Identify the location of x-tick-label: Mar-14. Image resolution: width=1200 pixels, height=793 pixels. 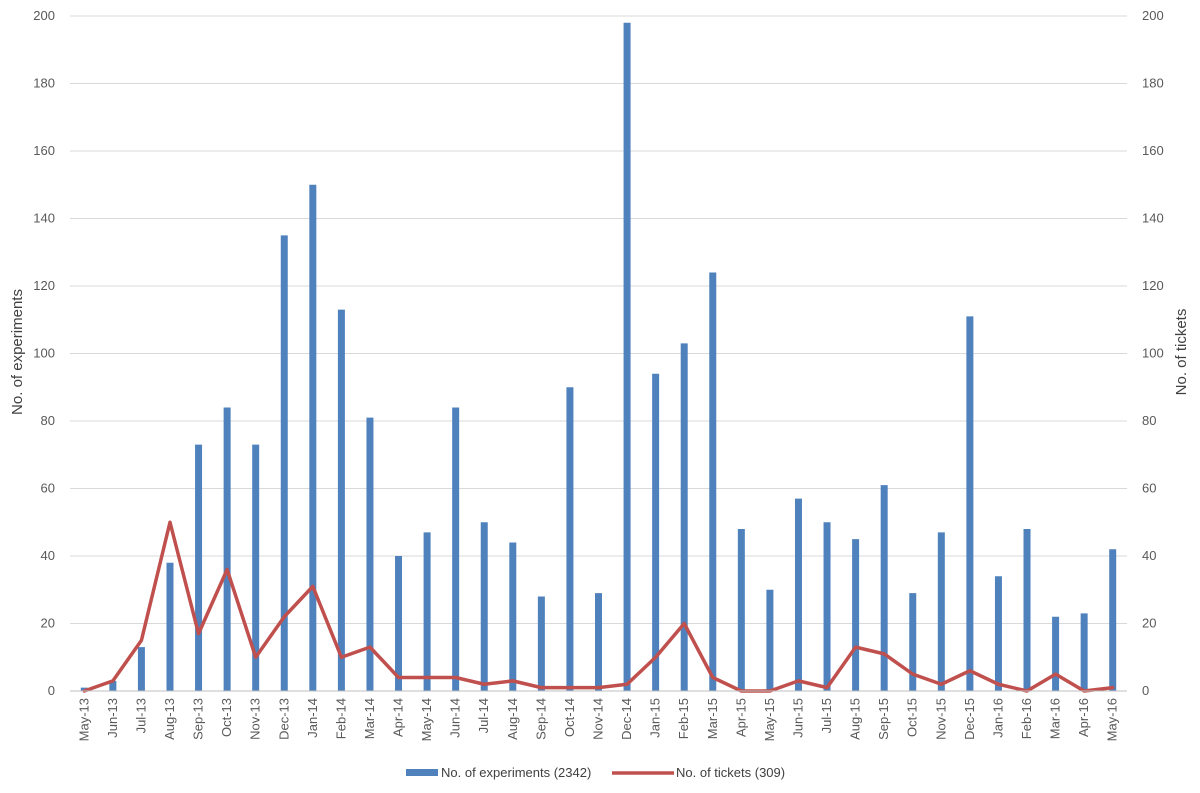
(369, 718).